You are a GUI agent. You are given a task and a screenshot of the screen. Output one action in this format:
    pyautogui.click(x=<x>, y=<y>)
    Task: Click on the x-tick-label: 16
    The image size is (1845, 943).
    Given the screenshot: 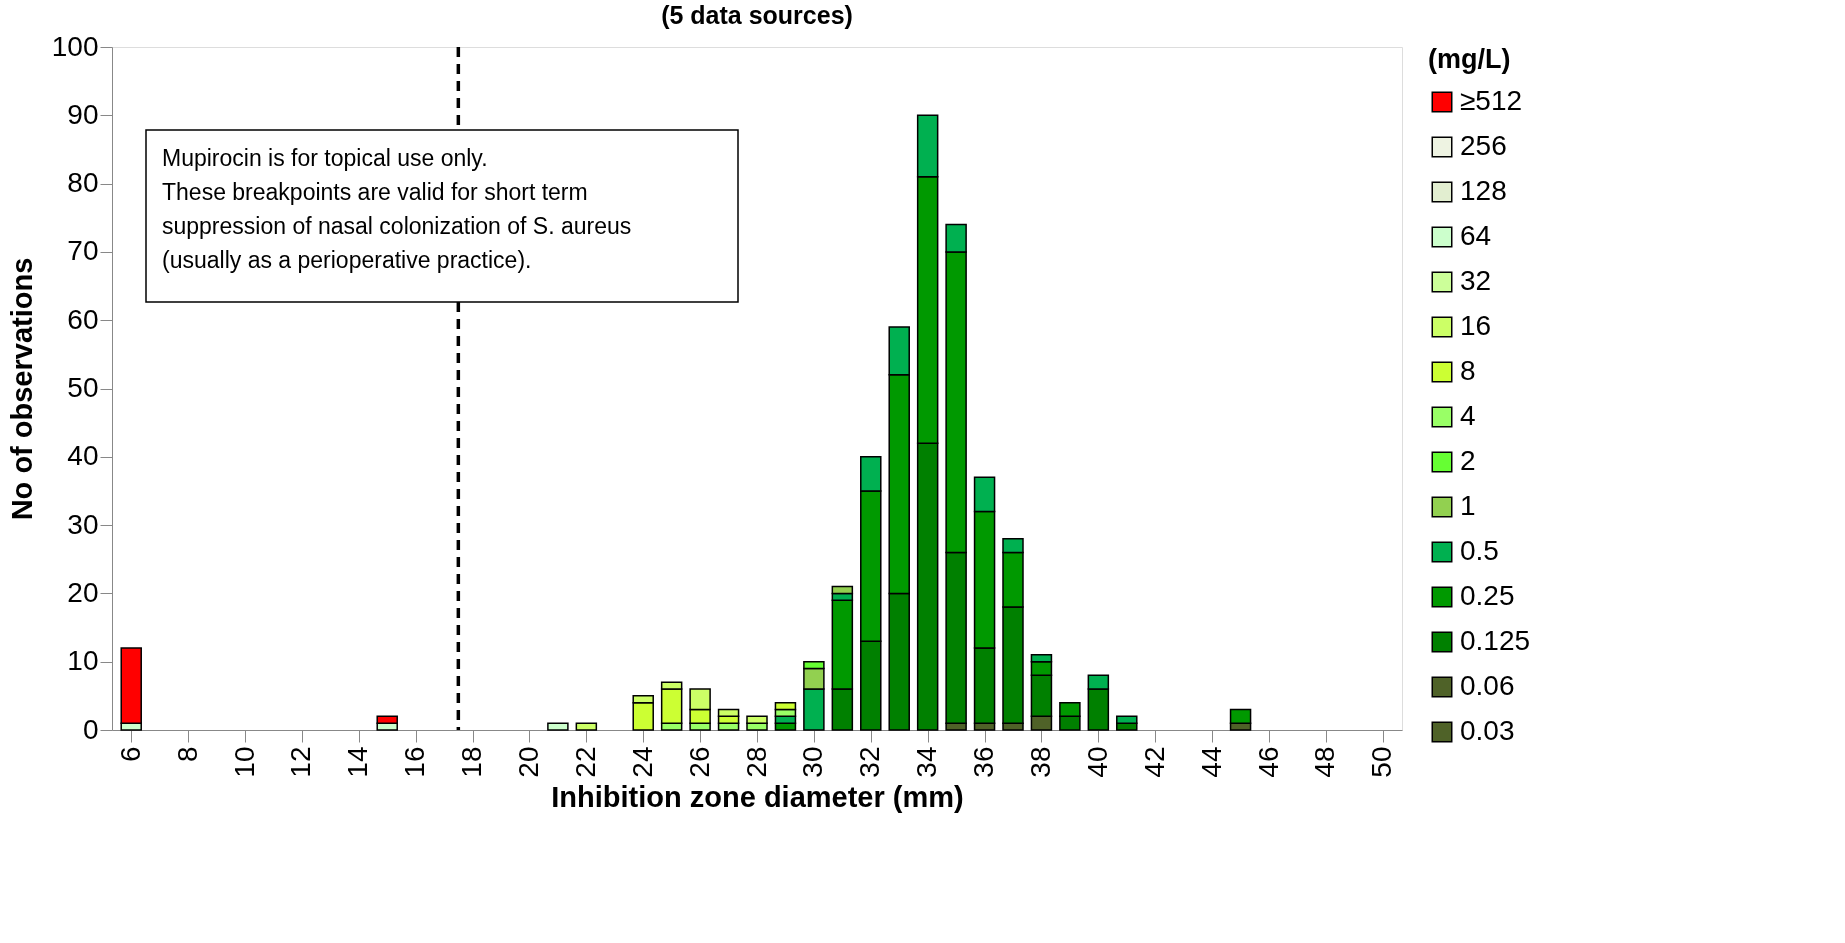 What is the action you would take?
    pyautogui.click(x=415, y=762)
    